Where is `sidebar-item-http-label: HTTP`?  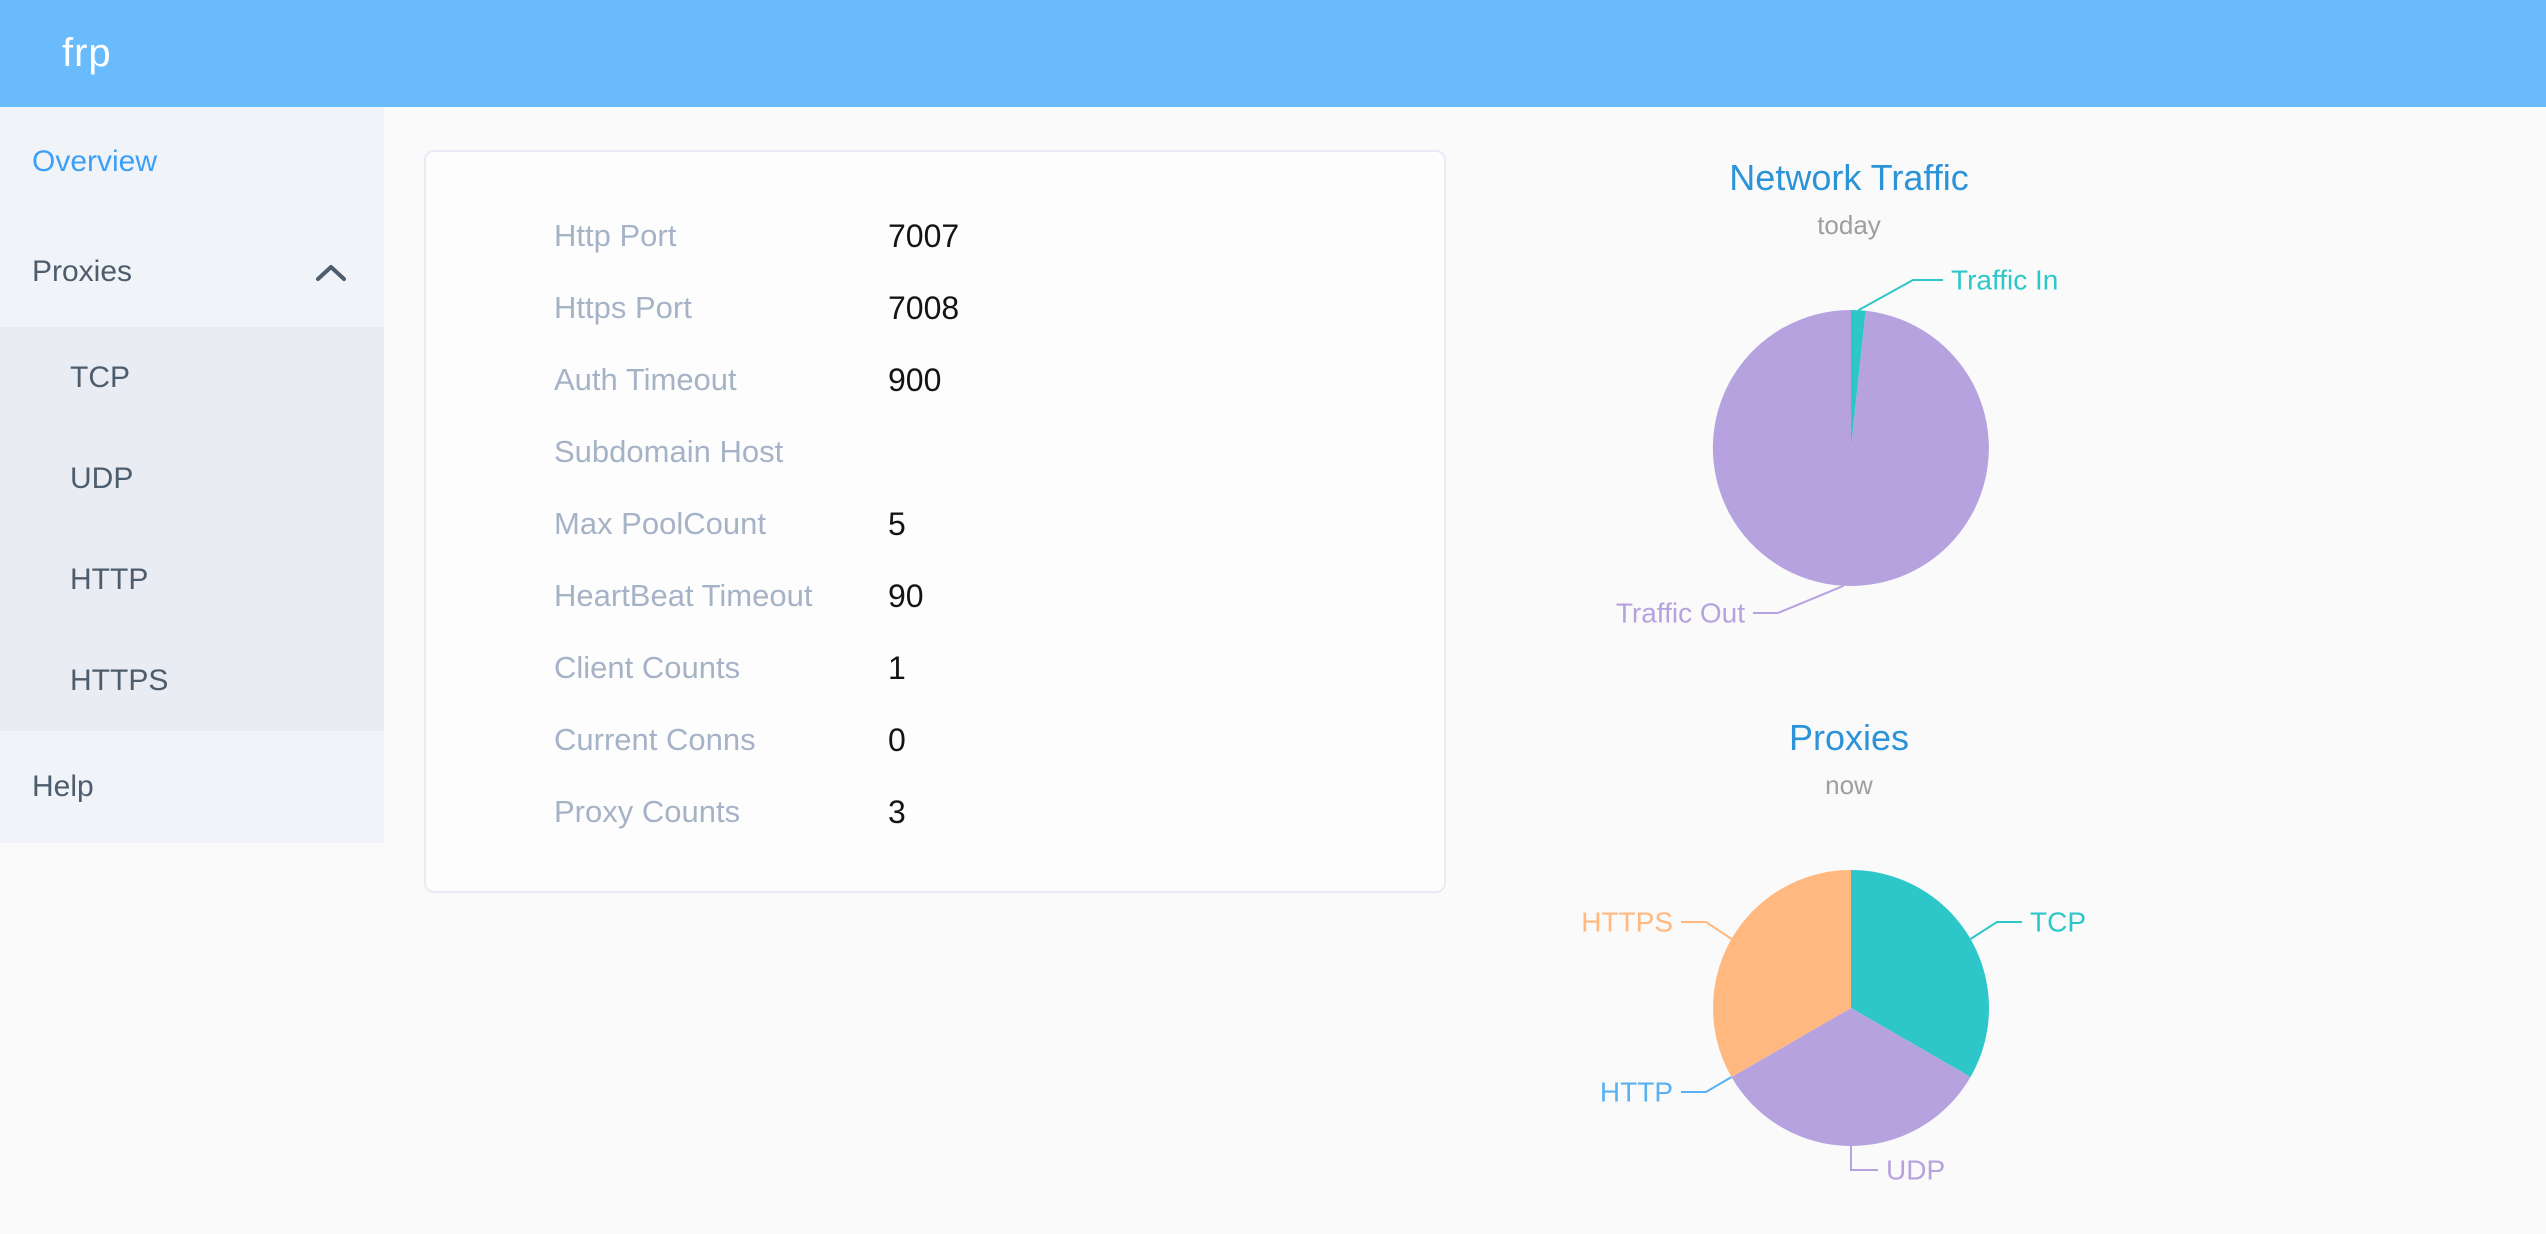 sidebar-item-http-label: HTTP is located at coordinates (109, 579).